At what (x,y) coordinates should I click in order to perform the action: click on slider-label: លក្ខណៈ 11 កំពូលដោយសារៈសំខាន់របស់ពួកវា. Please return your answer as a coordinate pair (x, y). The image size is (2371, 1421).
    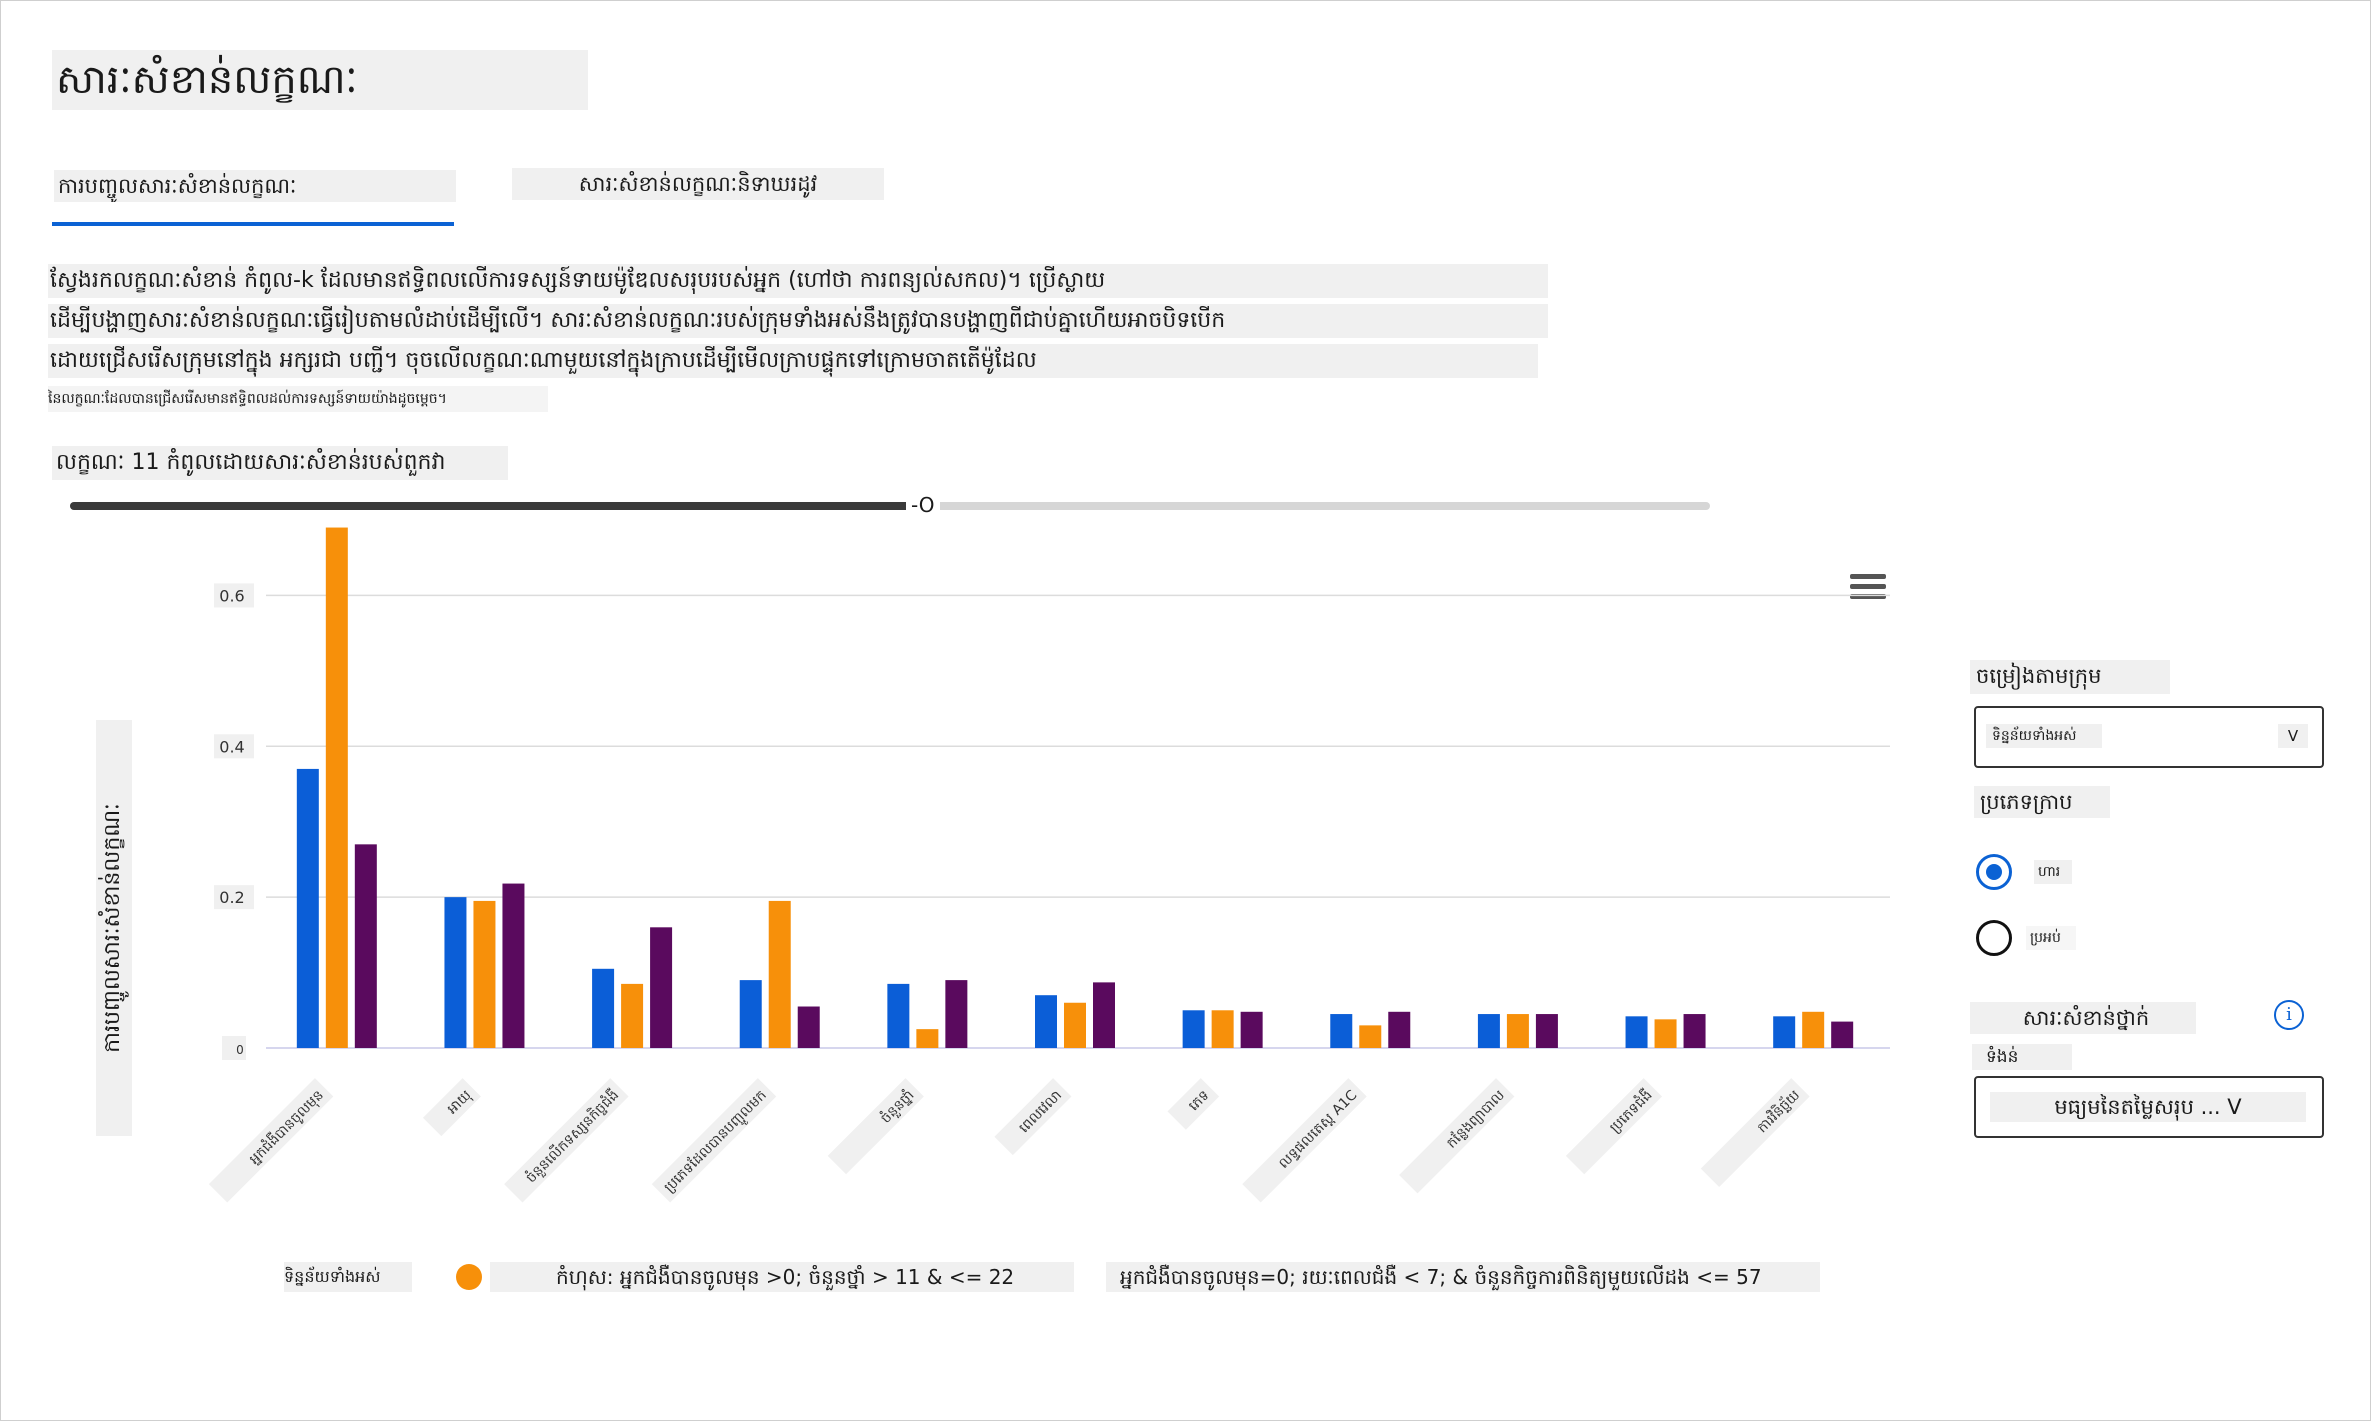
    Looking at the image, I should click on (280, 463).